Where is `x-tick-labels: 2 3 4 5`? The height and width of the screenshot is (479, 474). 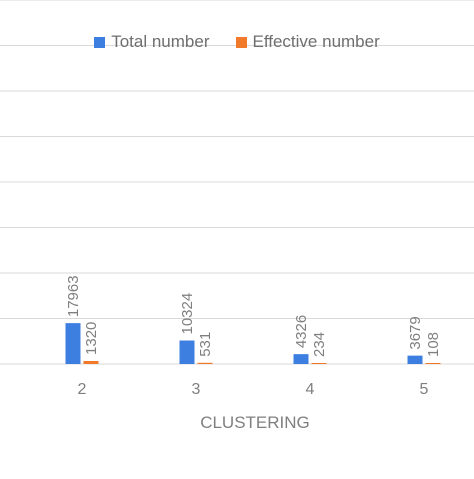 x-tick-labels: 2 3 4 5 is located at coordinates (253, 389).